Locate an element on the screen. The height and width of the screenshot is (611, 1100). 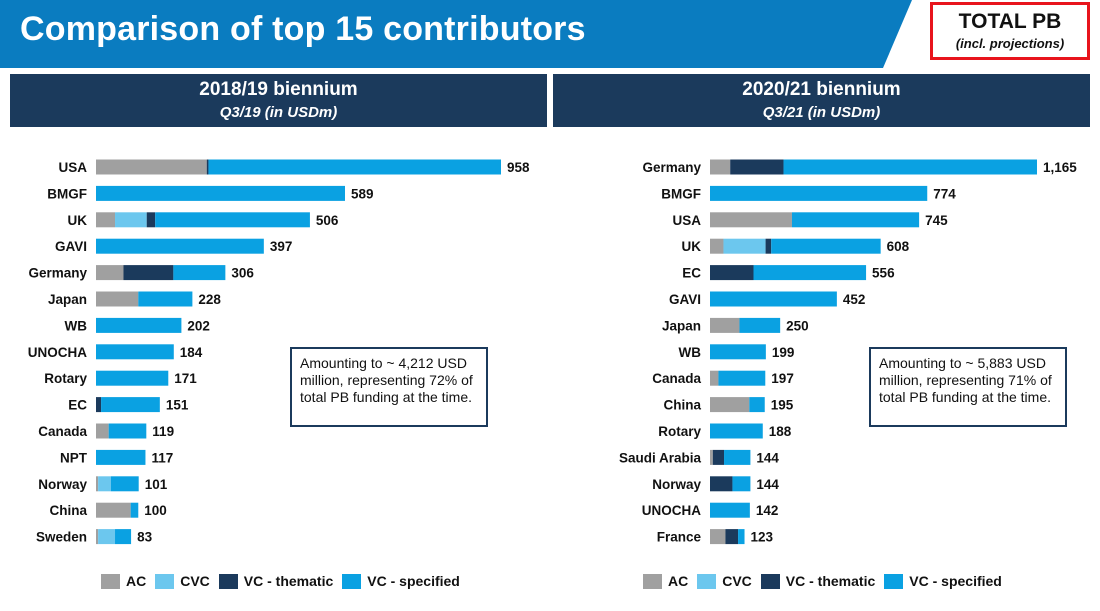
value-label-rotary: 188 is located at coordinates (780, 431).